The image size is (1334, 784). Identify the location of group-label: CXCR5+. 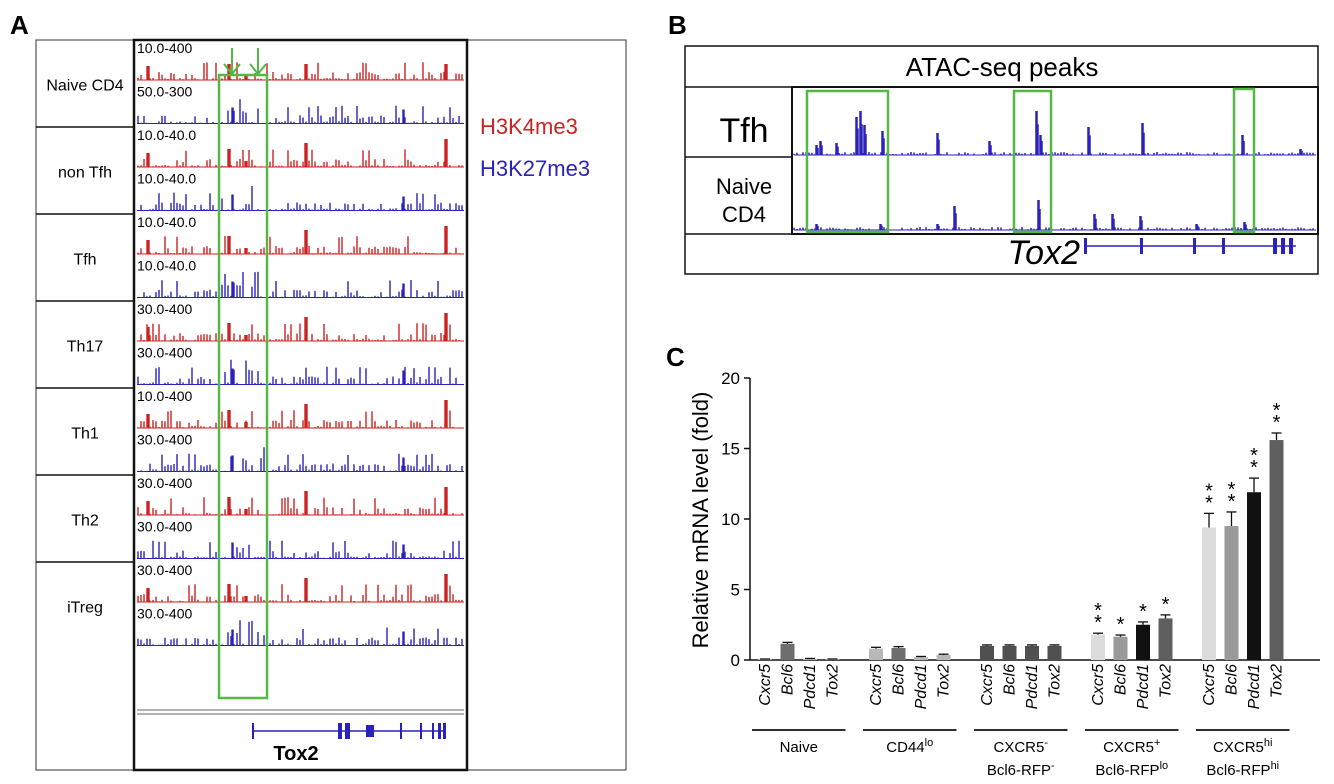
(1131, 746).